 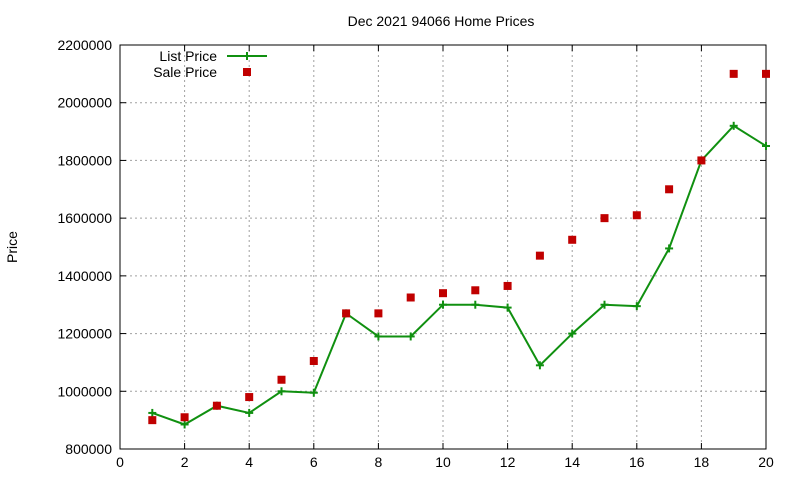 I want to click on x-tick-label: 14, so click(x=572, y=462).